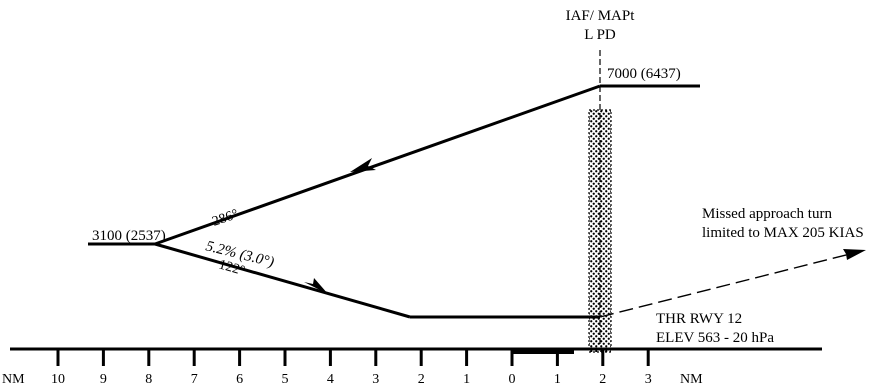  I want to click on nm-unit-left: NM, so click(13, 379).